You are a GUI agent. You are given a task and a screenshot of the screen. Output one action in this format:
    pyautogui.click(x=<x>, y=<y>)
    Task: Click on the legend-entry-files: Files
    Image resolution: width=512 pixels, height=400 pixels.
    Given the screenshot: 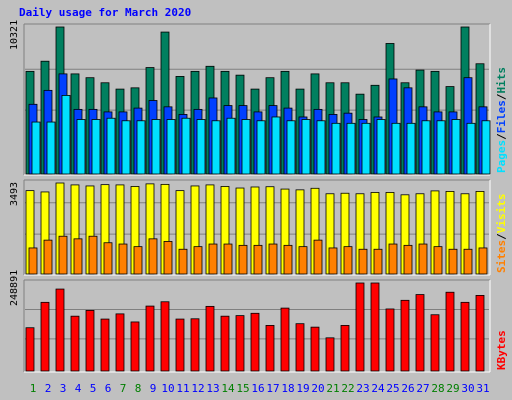 What is the action you would take?
    pyautogui.click(x=501, y=116)
    